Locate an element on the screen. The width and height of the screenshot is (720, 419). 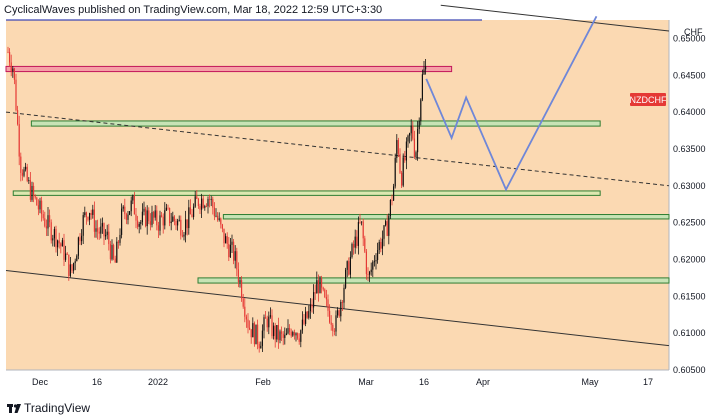
projection-path is located at coordinates (511, 103).